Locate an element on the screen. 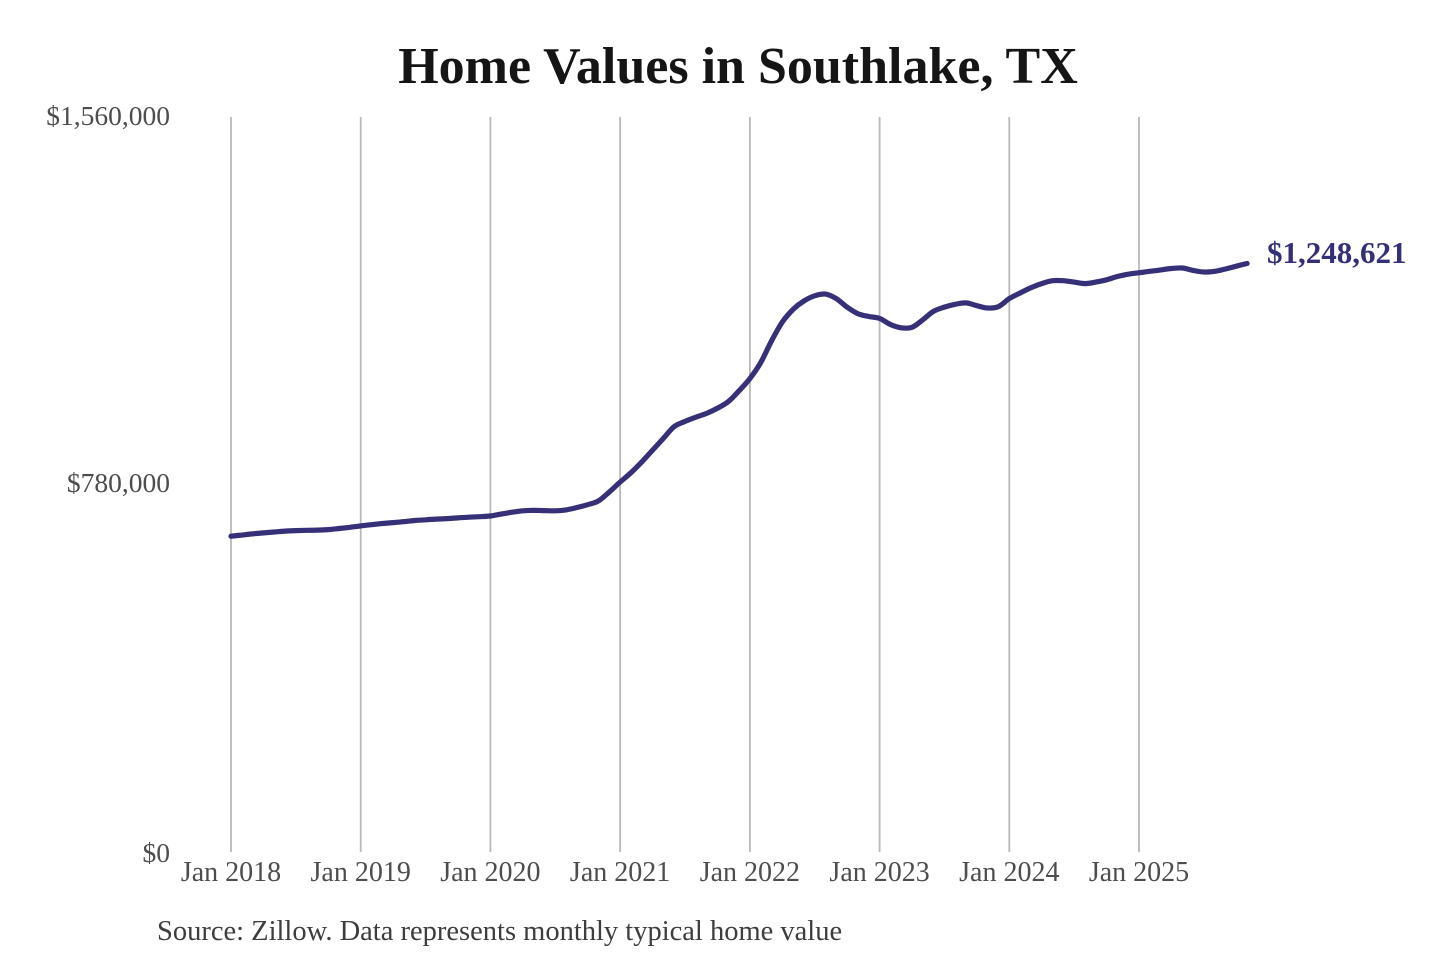 Image resolution: width=1440 pixels, height=960 pixels. svg-text: $0 is located at coordinates (157, 852).